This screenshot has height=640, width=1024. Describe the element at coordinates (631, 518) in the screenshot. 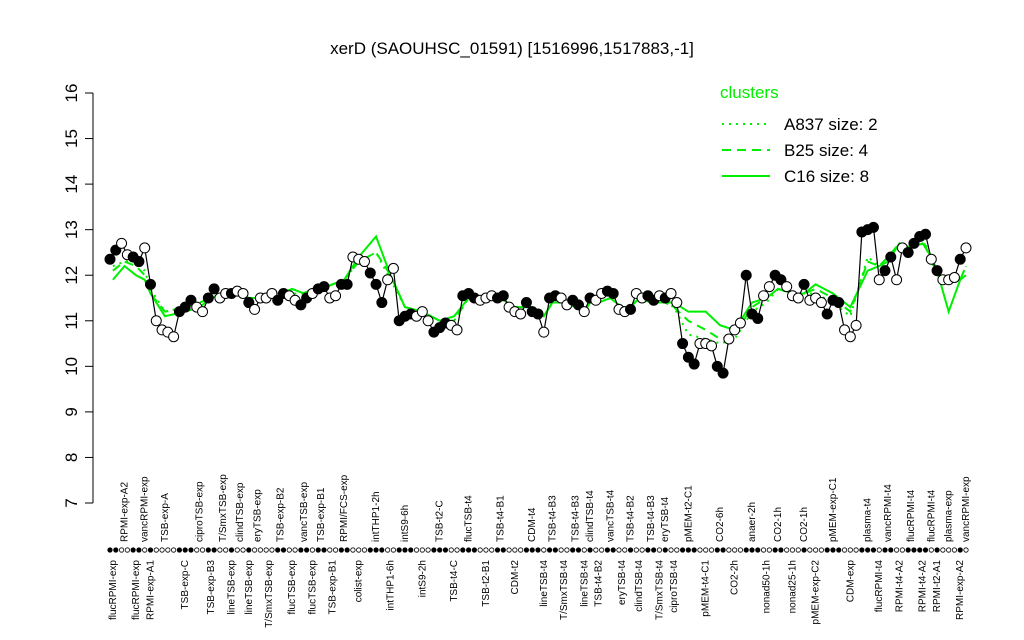

I see `group-label: TSB-t4-B2` at that location.